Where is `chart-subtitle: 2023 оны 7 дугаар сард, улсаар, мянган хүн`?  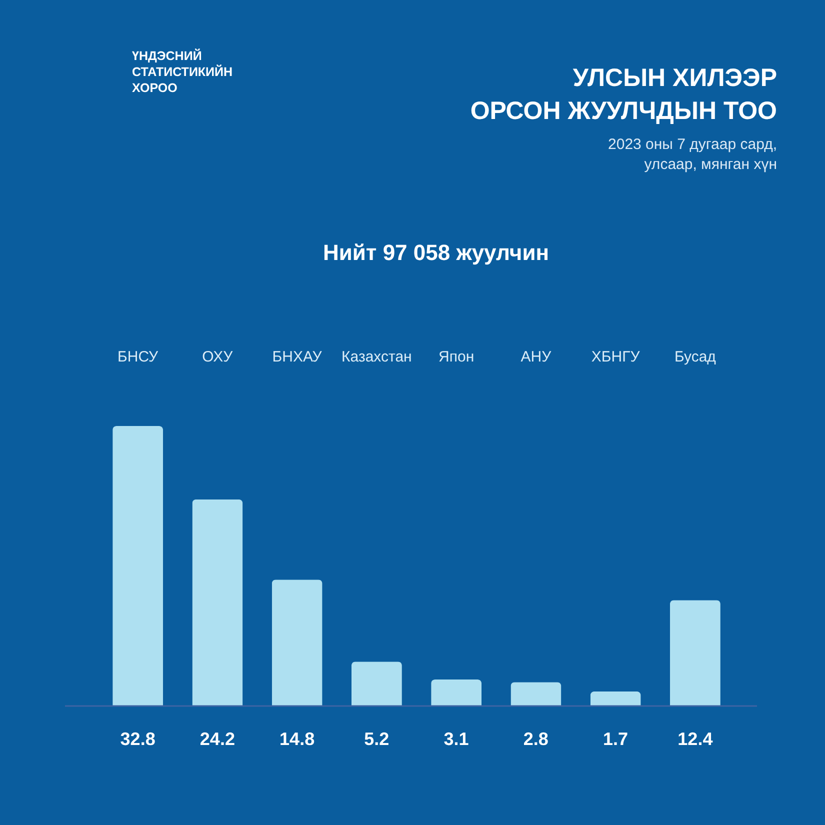 chart-subtitle: 2023 оны 7 дугаар сард, улсаар, мянган хүн is located at coordinates (692, 154).